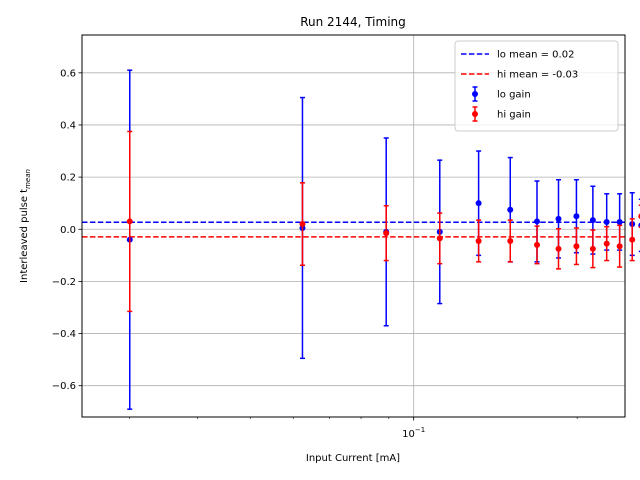 This screenshot has height=480, width=640. I want to click on y-tick-label: 0.0, so click(68, 230).